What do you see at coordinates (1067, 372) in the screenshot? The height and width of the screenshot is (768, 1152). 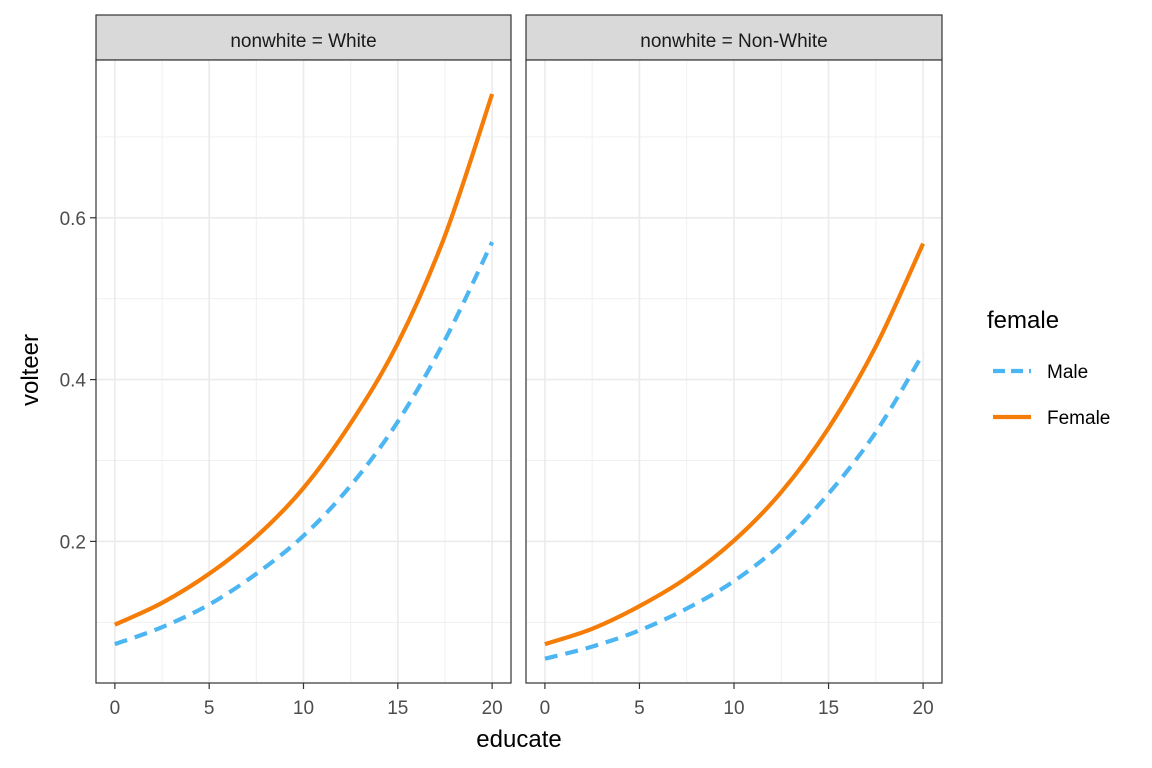 I see `legend-label-male: Male` at bounding box center [1067, 372].